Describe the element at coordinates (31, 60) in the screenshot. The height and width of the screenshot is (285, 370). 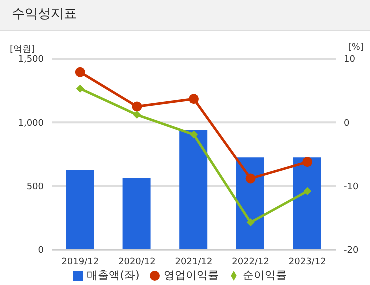
I see `y-tick-label: 1,500` at that location.